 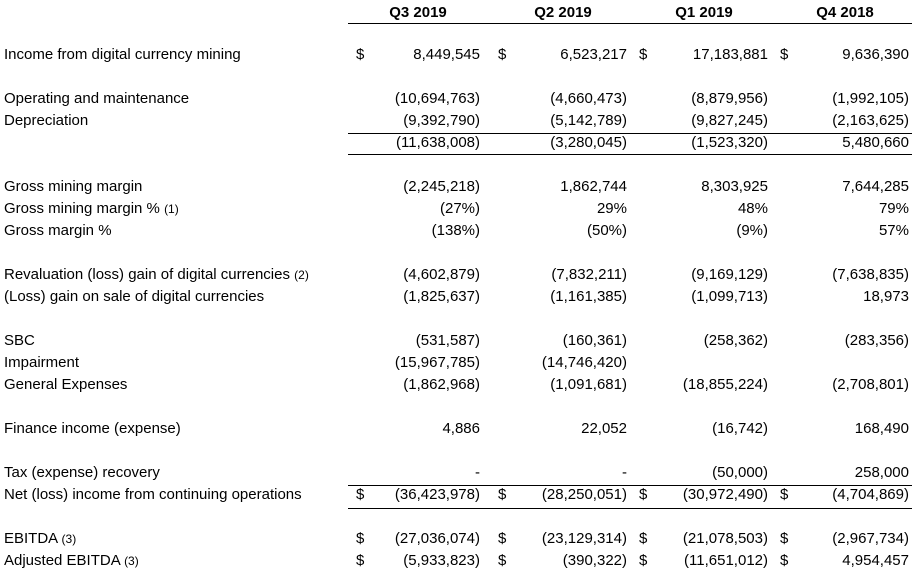 I want to click on cell-value: (4,602,879), so click(x=441, y=274).